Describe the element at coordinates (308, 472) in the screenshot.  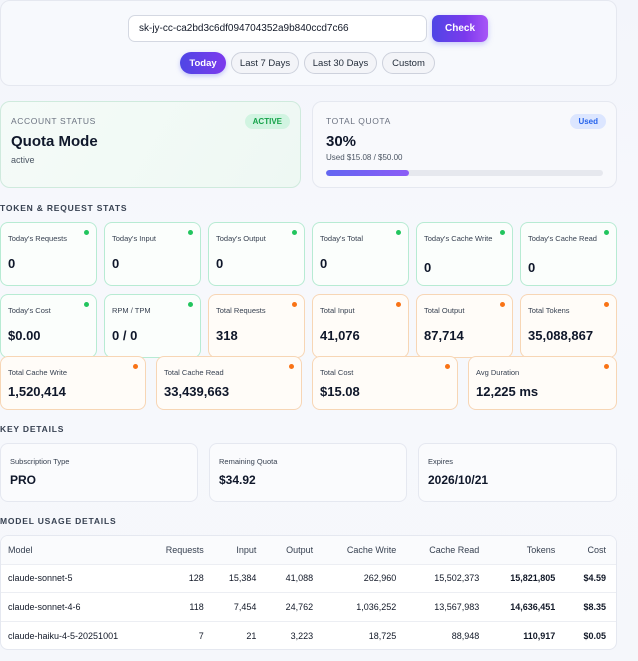
I see `remaining-quota-card: Remaining Quota $34.92` at that location.